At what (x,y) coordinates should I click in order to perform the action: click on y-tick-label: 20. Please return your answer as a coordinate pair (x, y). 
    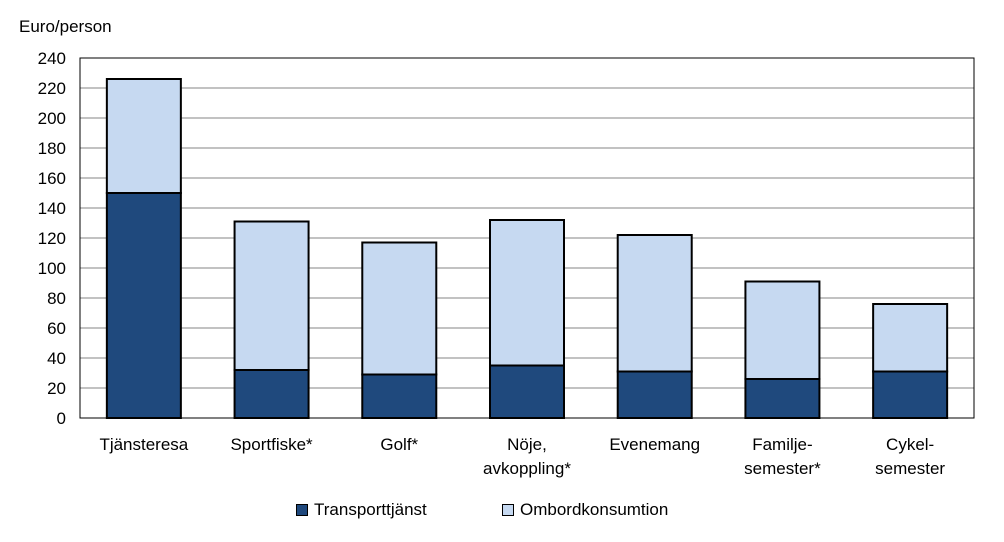
    Looking at the image, I should click on (56, 388).